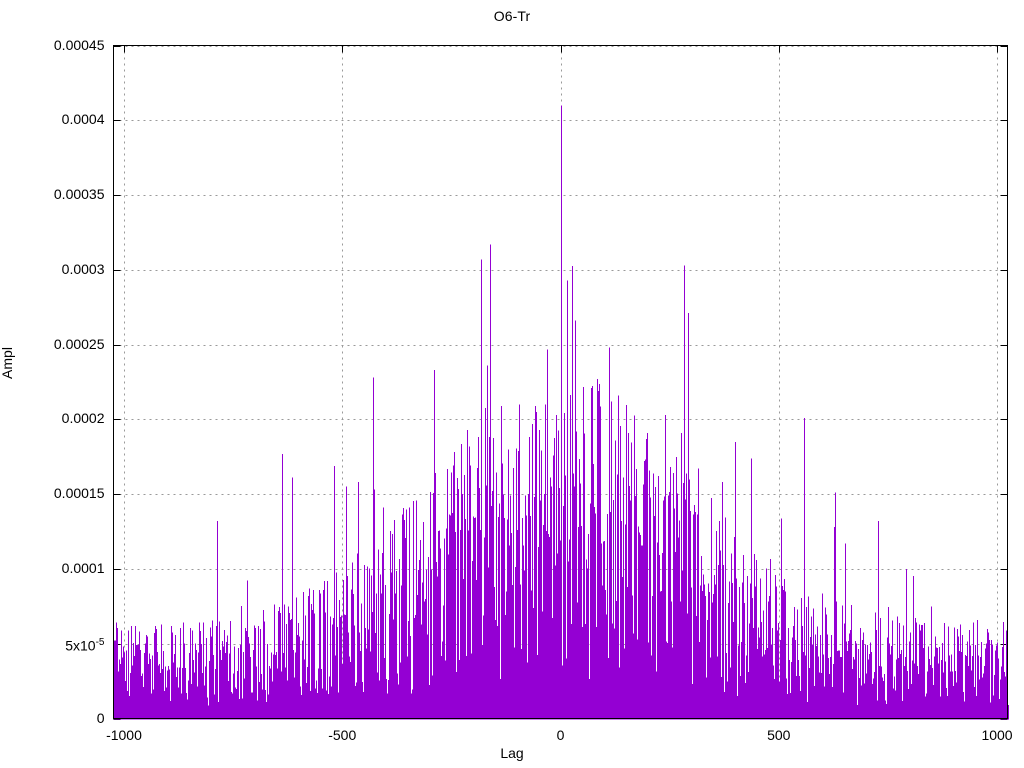 This screenshot has width=1024, height=768. I want to click on y-tick-label: 0, so click(100, 717).